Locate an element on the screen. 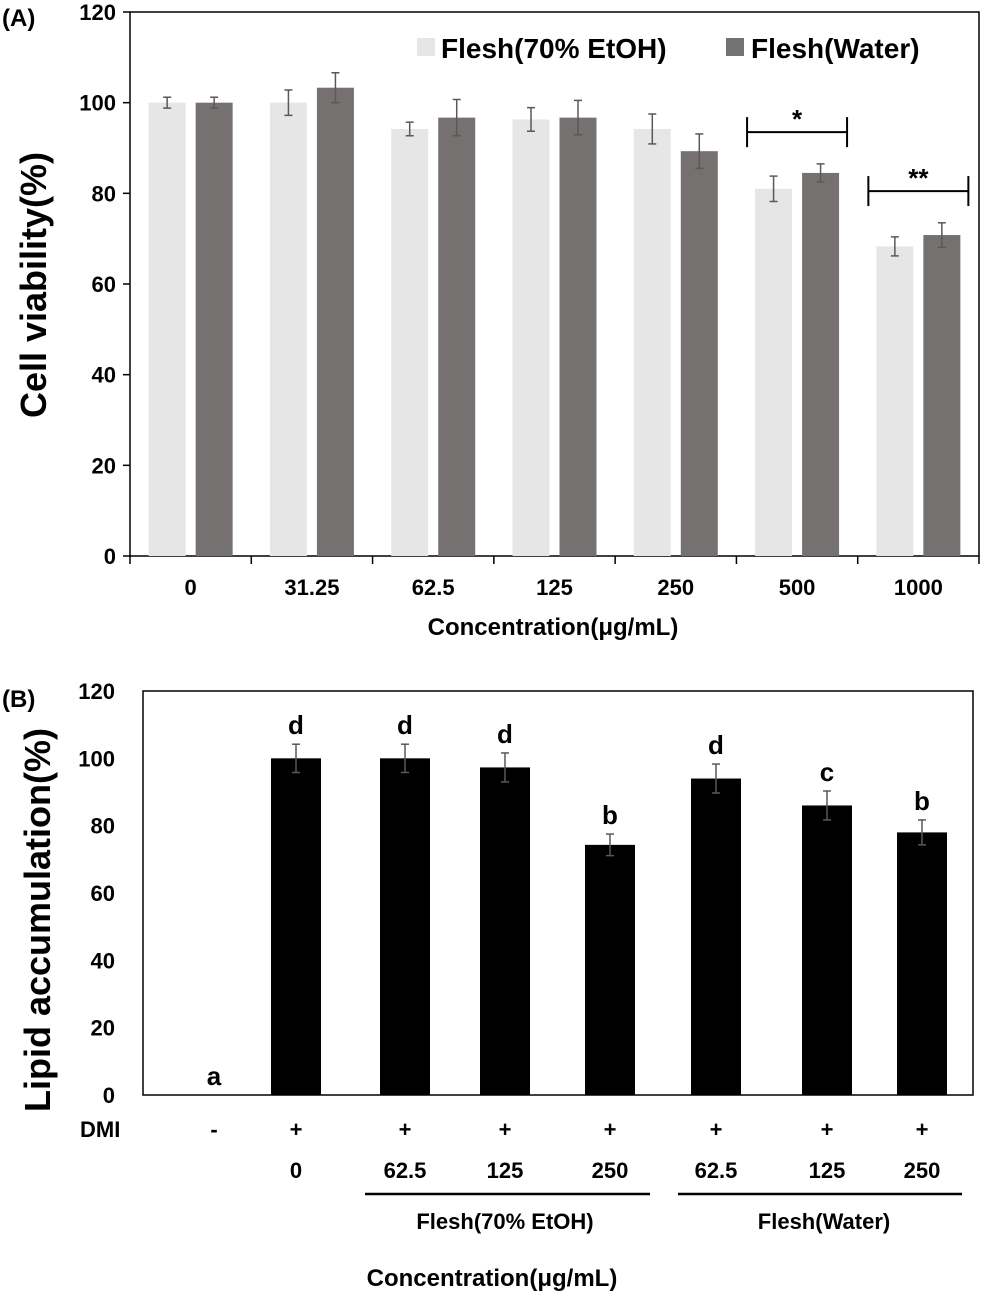 Image resolution: width=981 pixels, height=1294 pixels. x-tick-label: 250 is located at coordinates (675, 587).